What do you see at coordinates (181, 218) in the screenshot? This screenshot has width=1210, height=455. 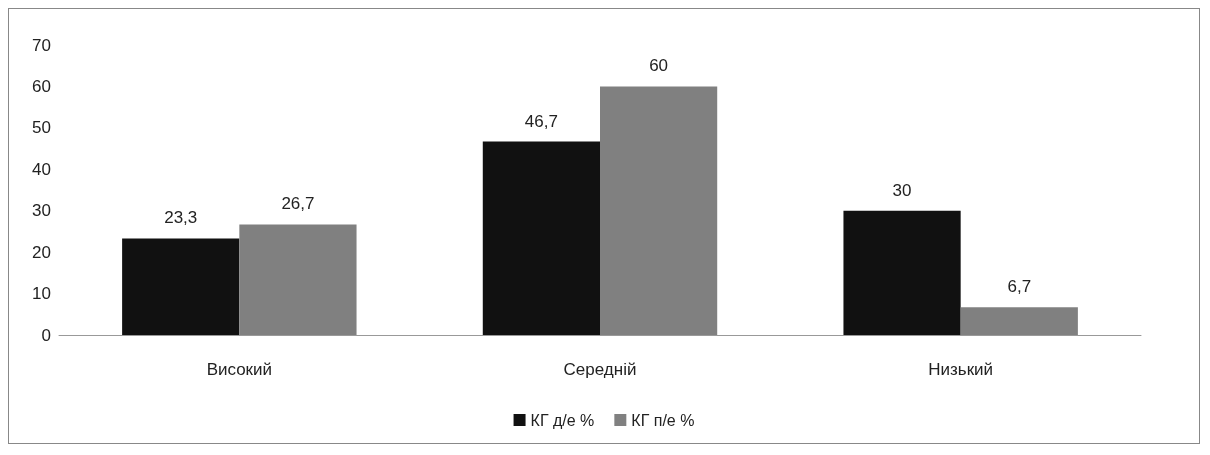 I see `data-label: 23,3` at bounding box center [181, 218].